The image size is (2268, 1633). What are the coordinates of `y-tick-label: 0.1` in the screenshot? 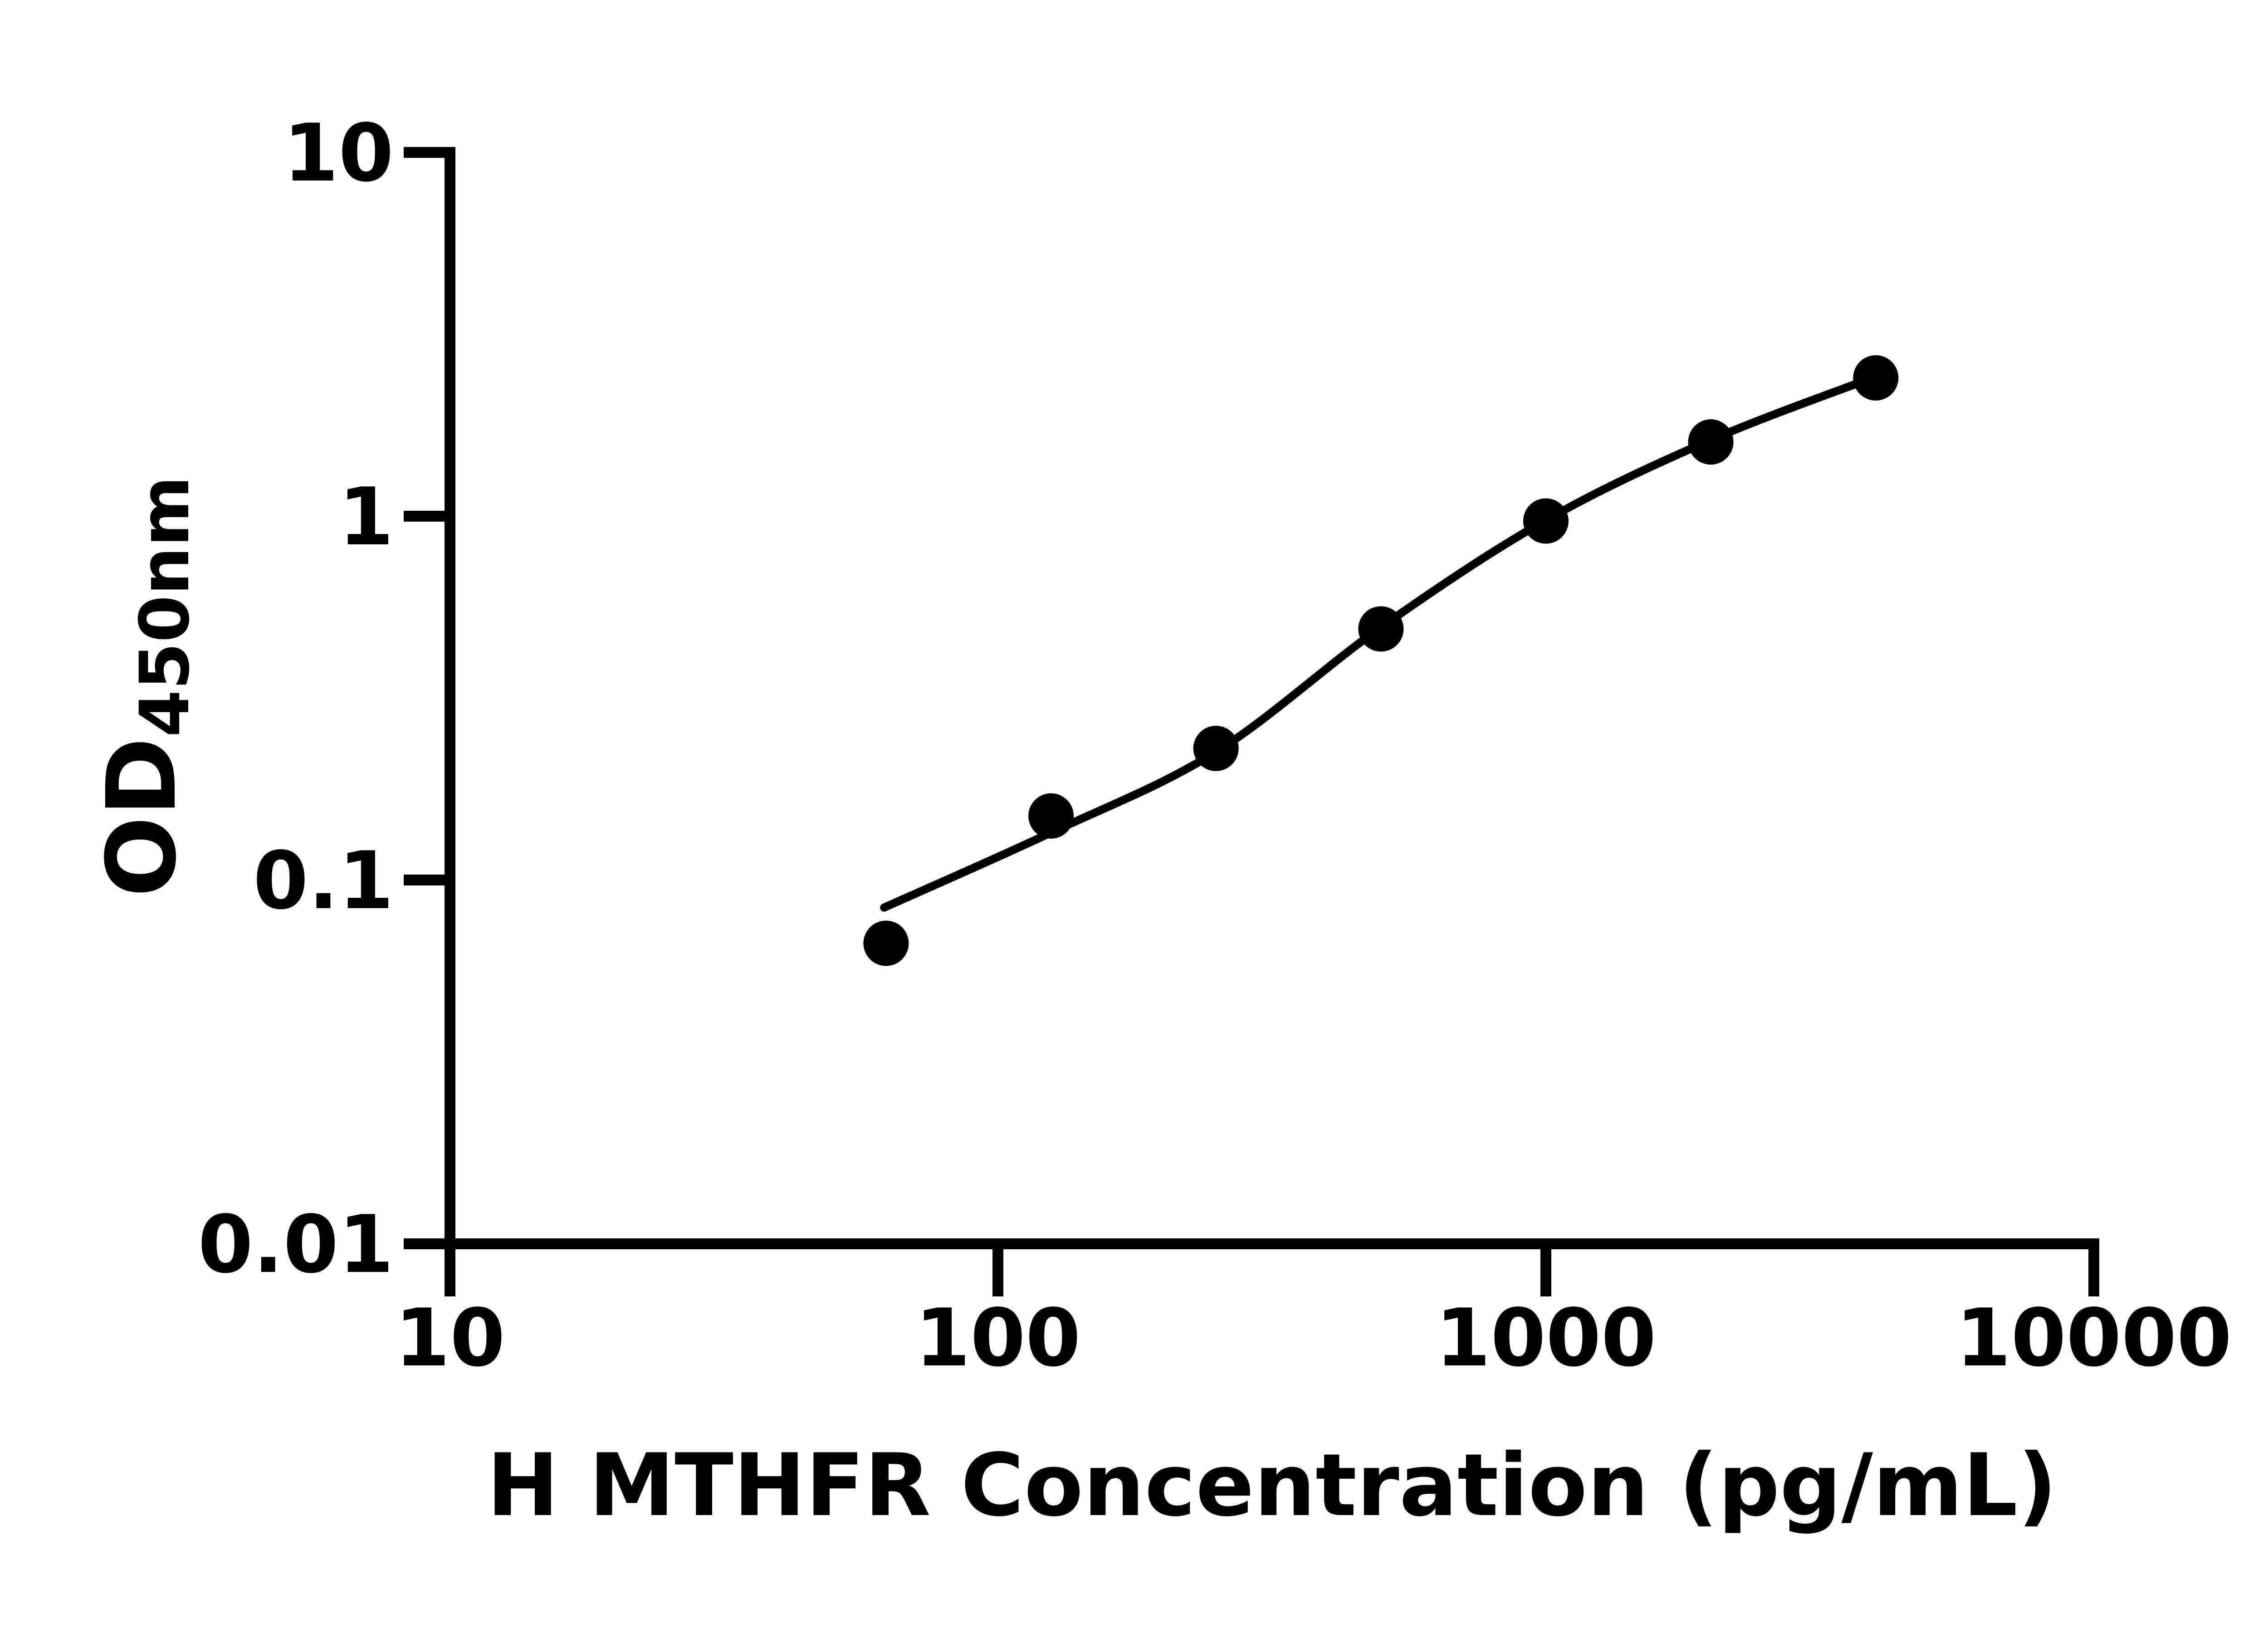 It's located at (324, 881).